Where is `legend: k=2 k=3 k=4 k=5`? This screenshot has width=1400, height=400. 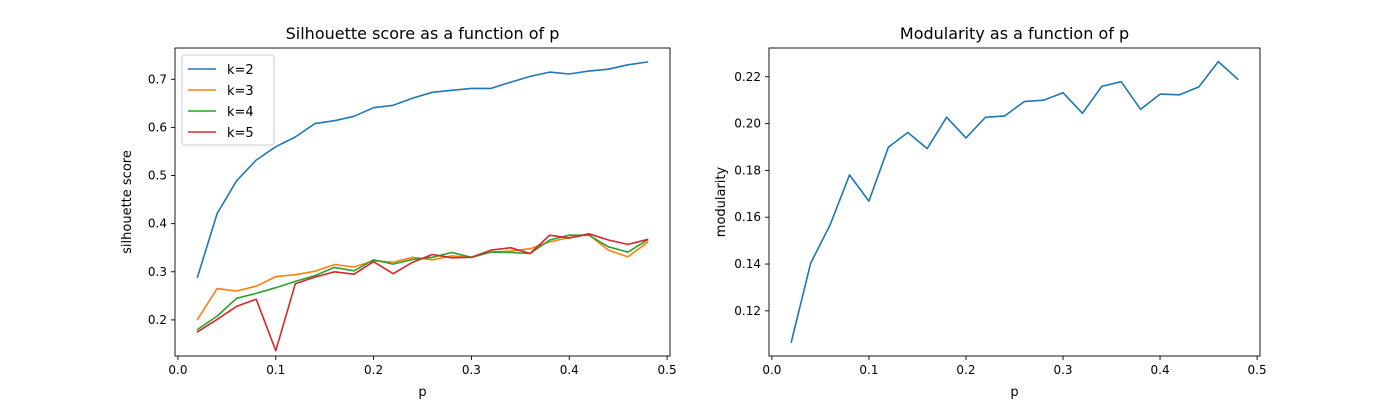 legend: k=2 k=3 k=4 k=5 is located at coordinates (228, 100).